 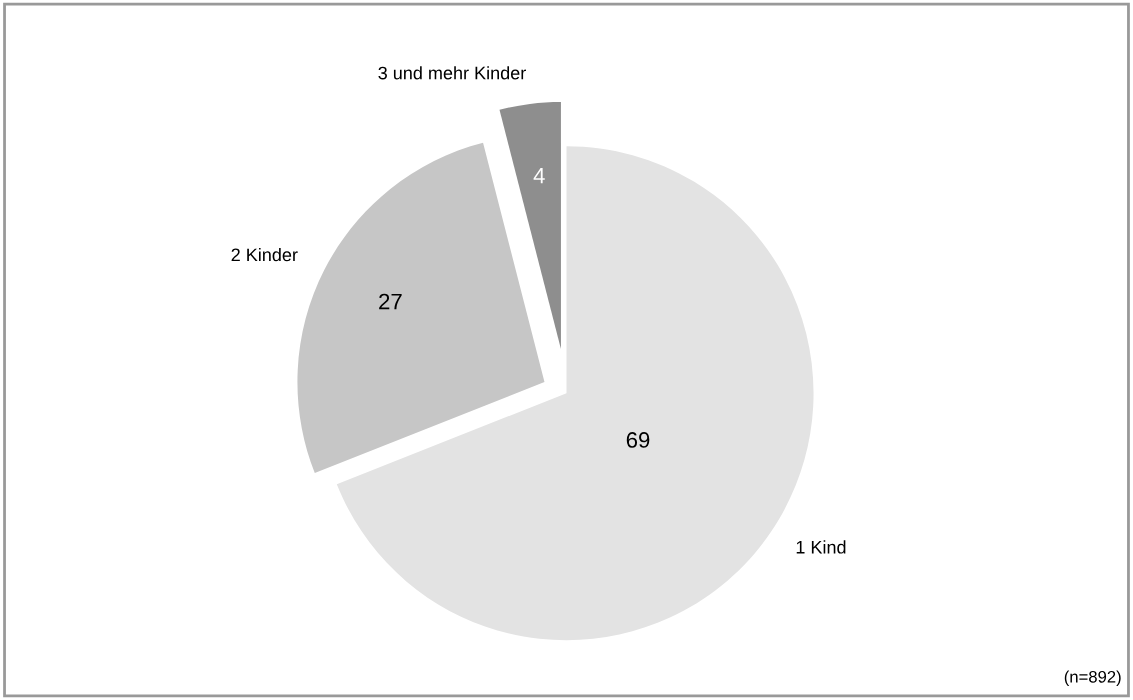 What do you see at coordinates (1092, 678) in the screenshot?
I see `text: (n=892)` at bounding box center [1092, 678].